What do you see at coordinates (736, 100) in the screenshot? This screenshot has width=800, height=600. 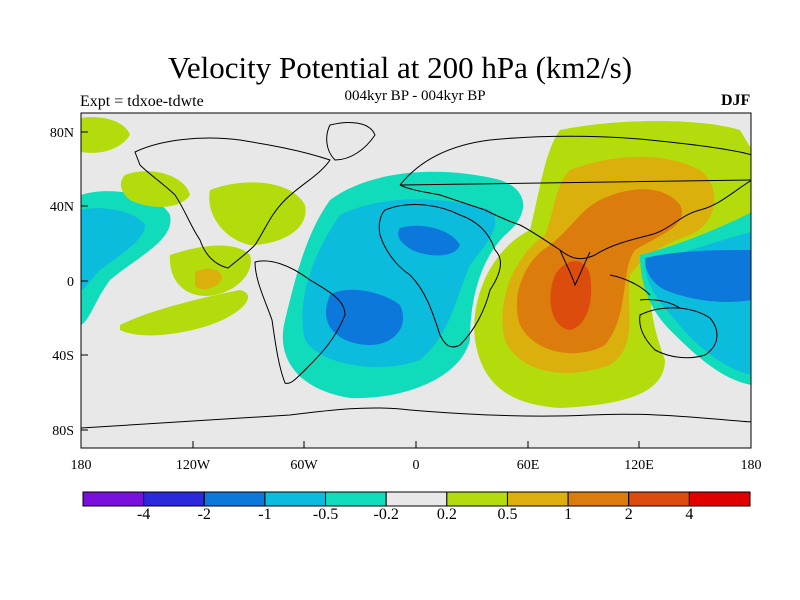 I see `season-label: DJF` at bounding box center [736, 100].